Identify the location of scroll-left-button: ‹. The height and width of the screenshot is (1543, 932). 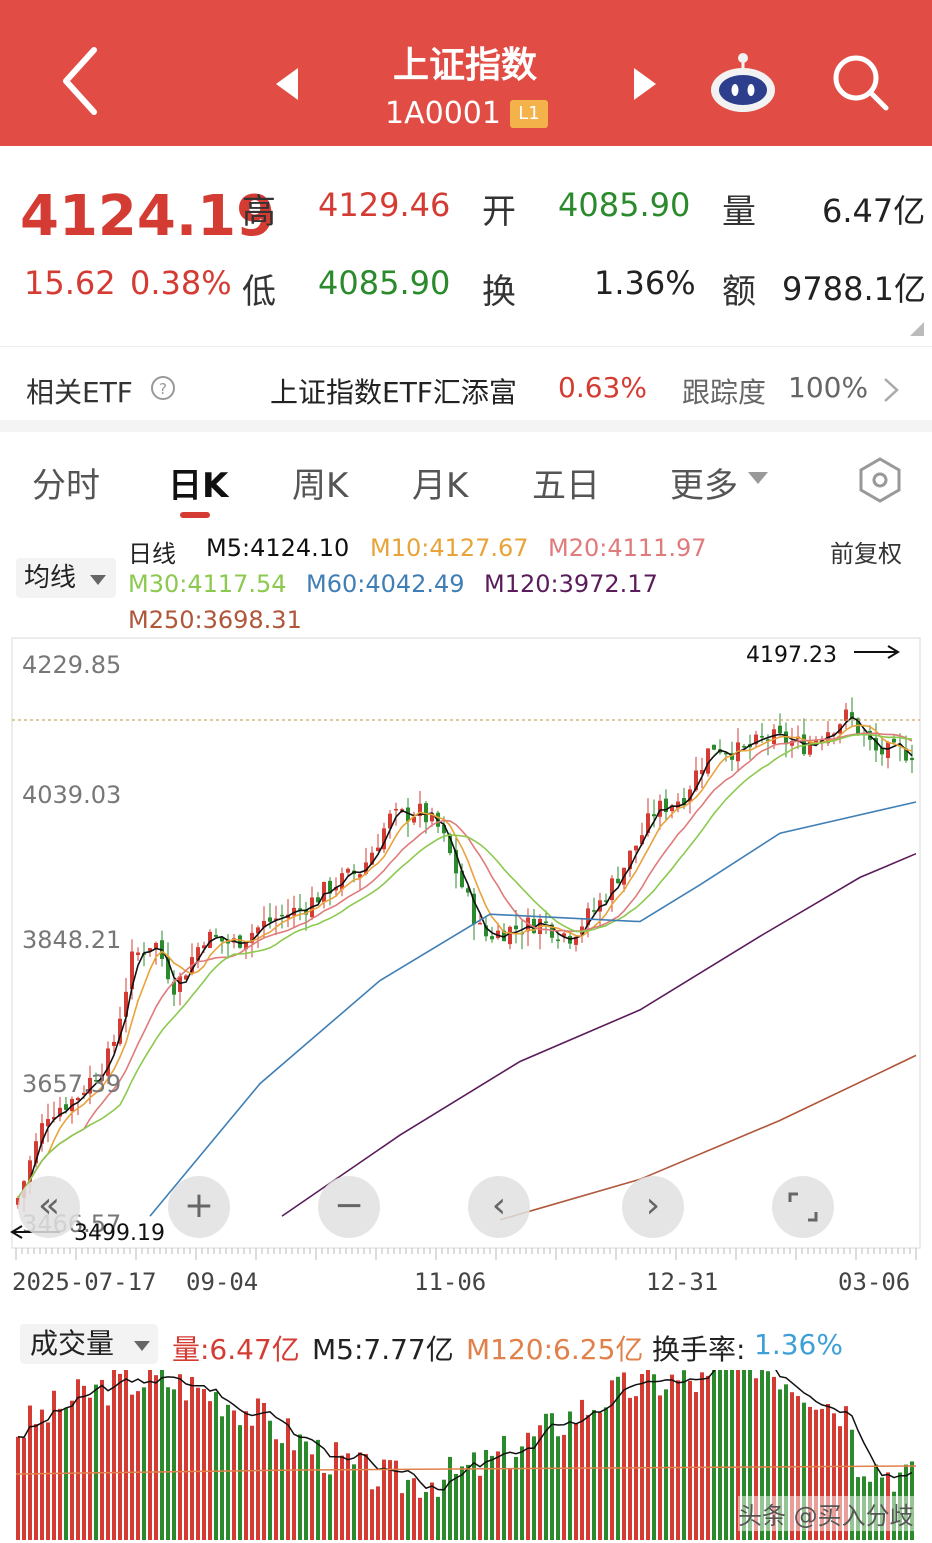
(499, 1207).